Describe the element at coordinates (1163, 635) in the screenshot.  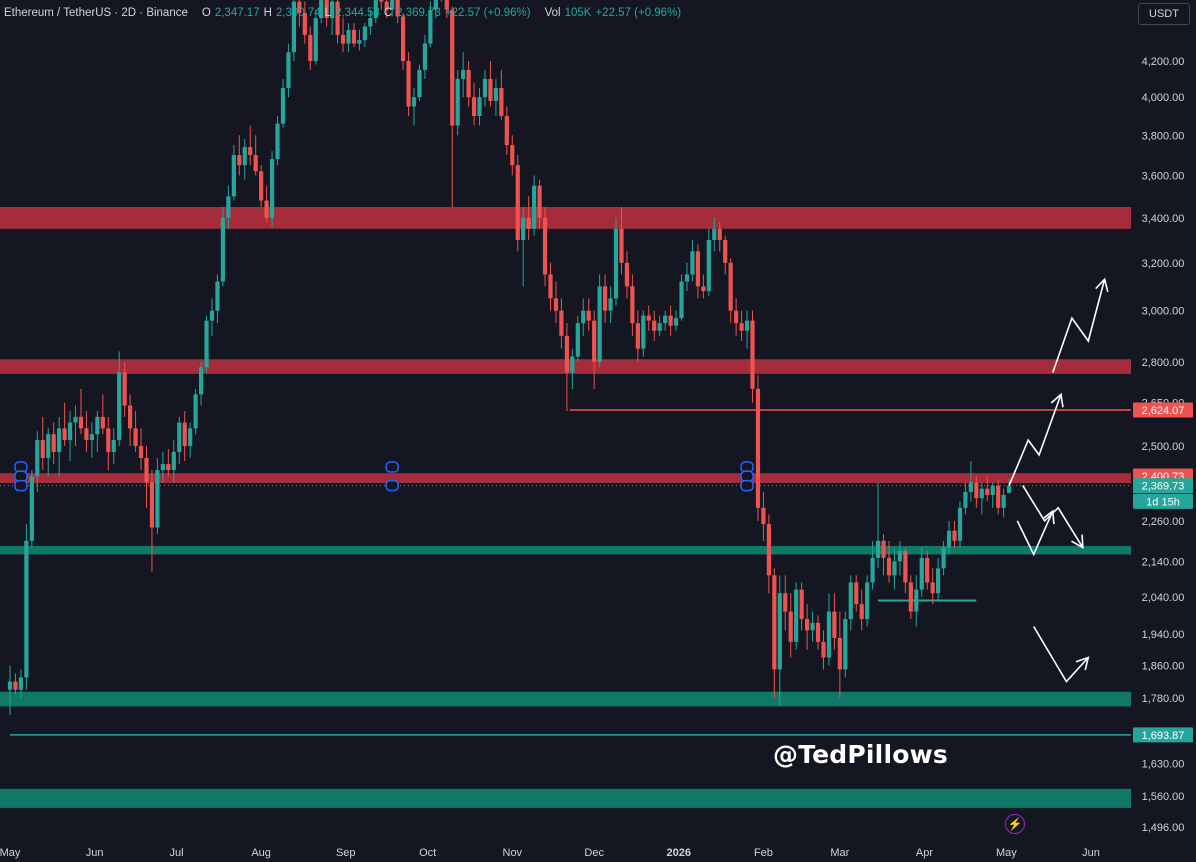
I see `price-tick-label: 1,940.00` at that location.